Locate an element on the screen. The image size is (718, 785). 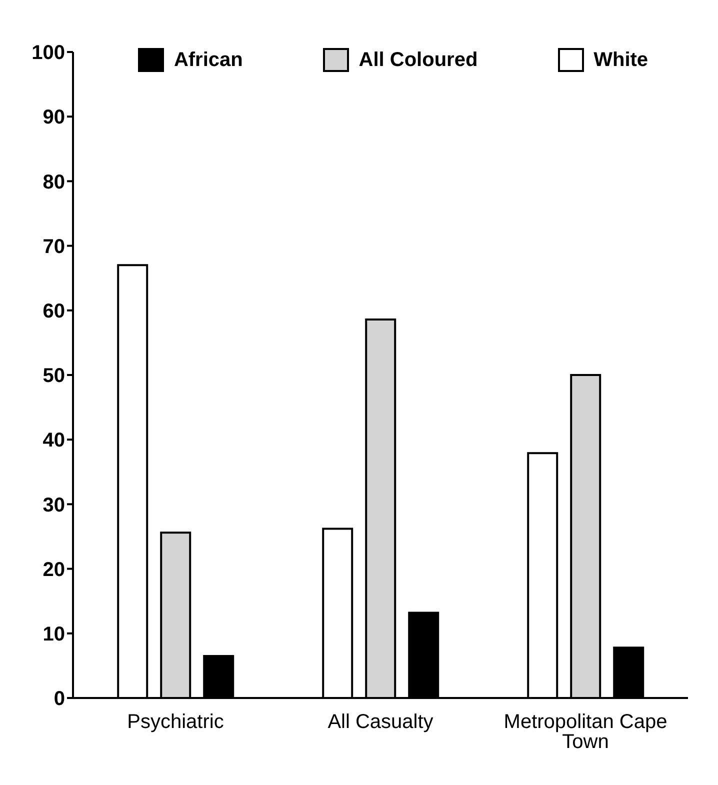
y-tick-label: 90 is located at coordinates (53, 117).